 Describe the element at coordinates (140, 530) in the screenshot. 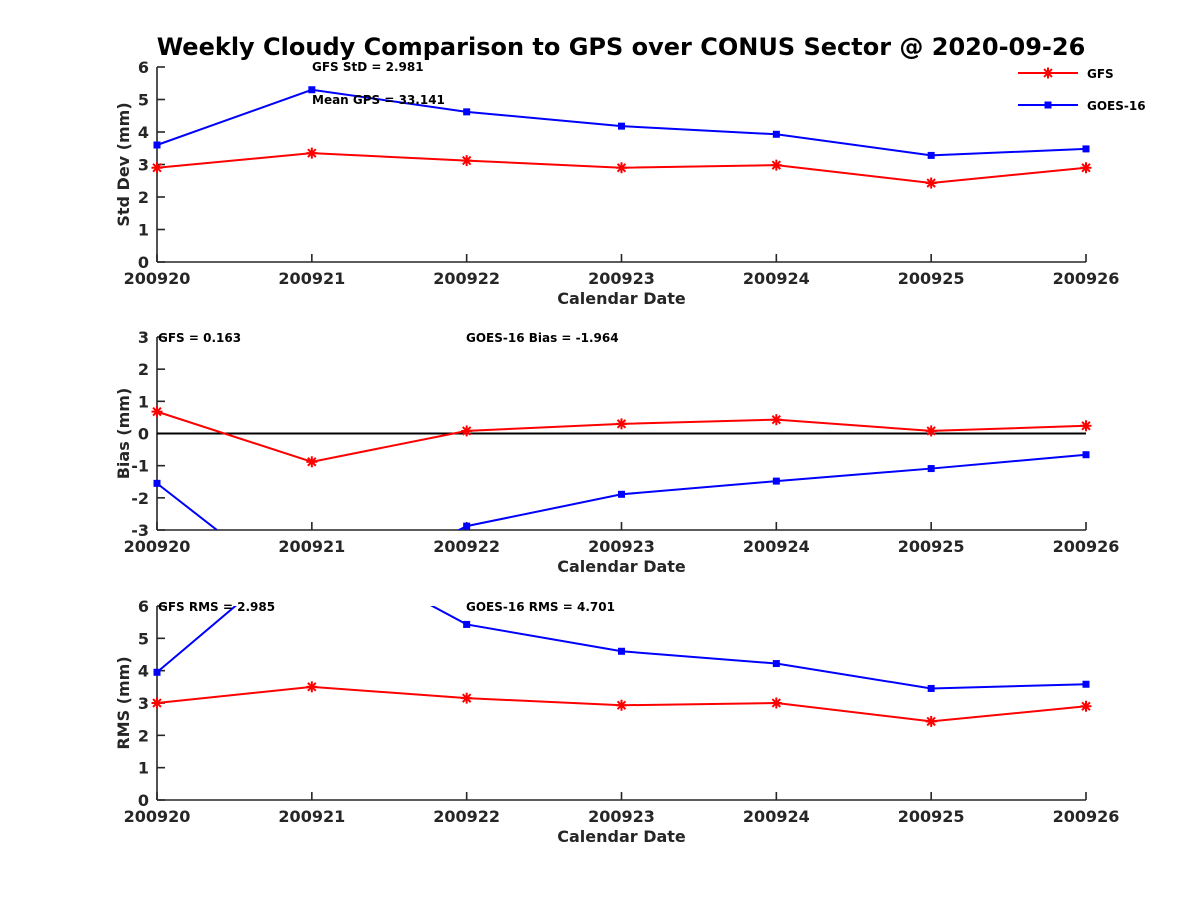

I see `y-tick-label: -3` at that location.